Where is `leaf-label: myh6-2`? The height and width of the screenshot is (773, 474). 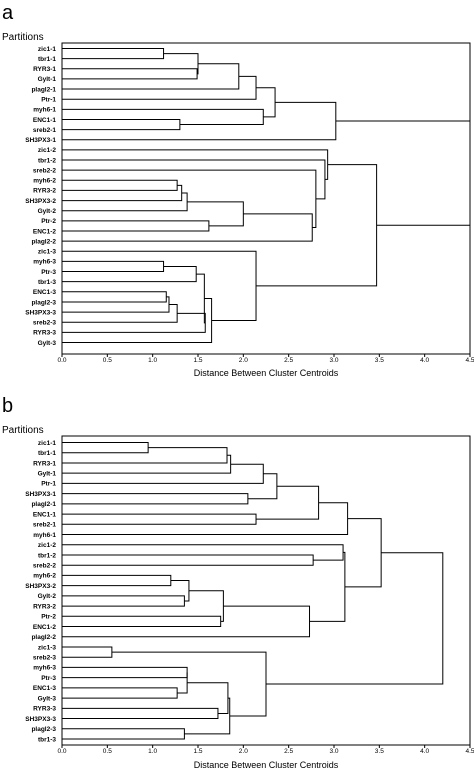
leaf-label: myh6-2 is located at coordinates (44, 576).